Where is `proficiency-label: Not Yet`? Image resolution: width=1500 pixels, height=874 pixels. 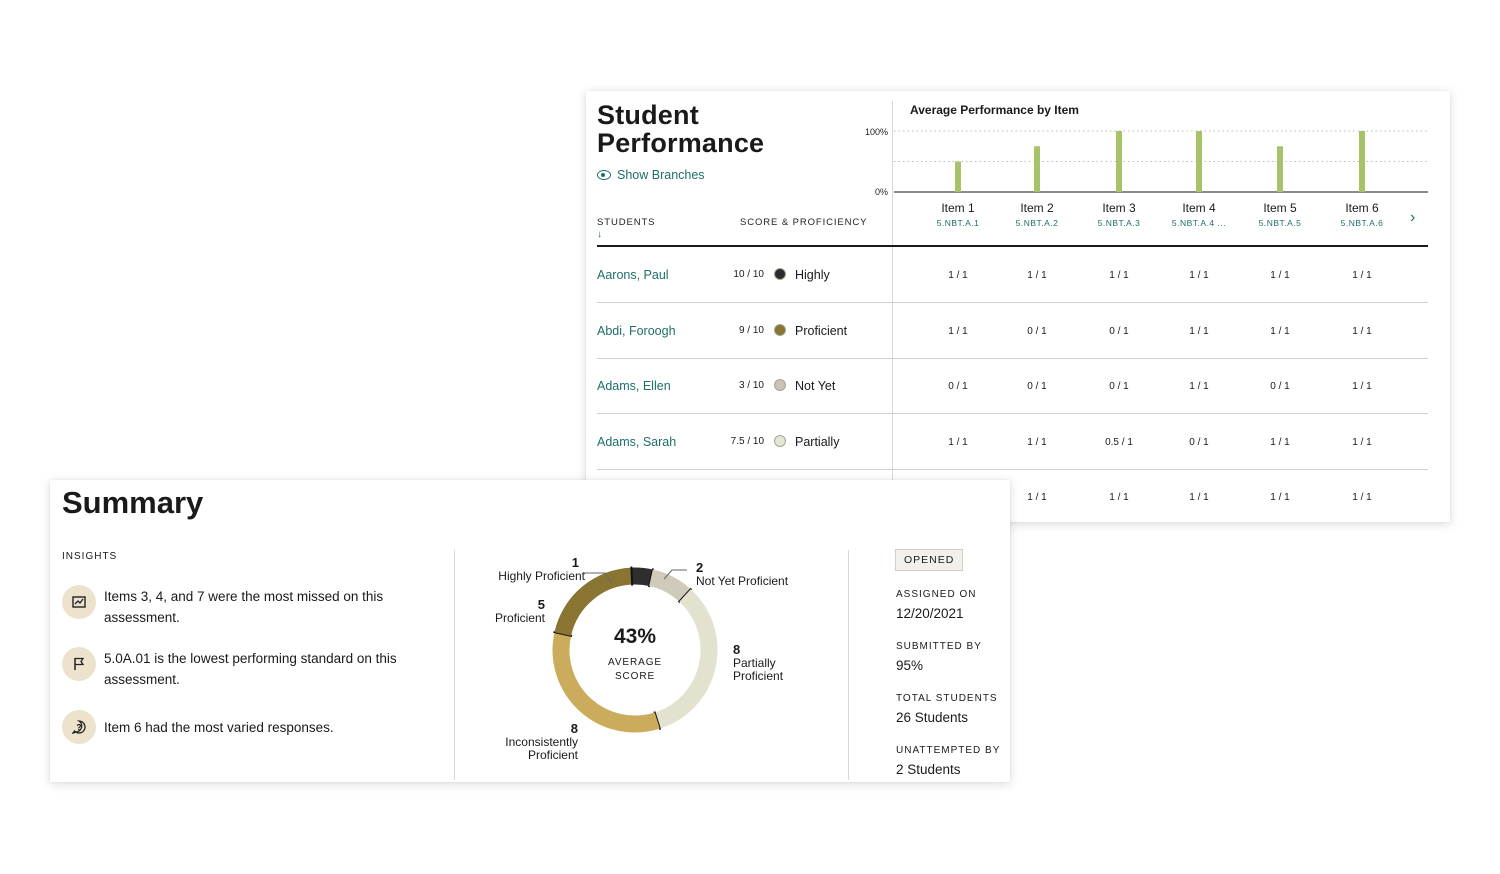 proficiency-label: Not Yet is located at coordinates (815, 386).